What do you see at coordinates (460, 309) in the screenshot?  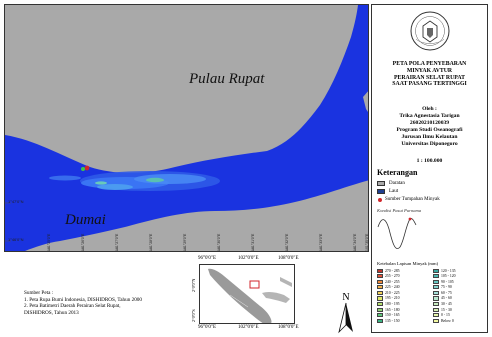 I see `thickness-class: 15 - 30` at bounding box center [460, 309].